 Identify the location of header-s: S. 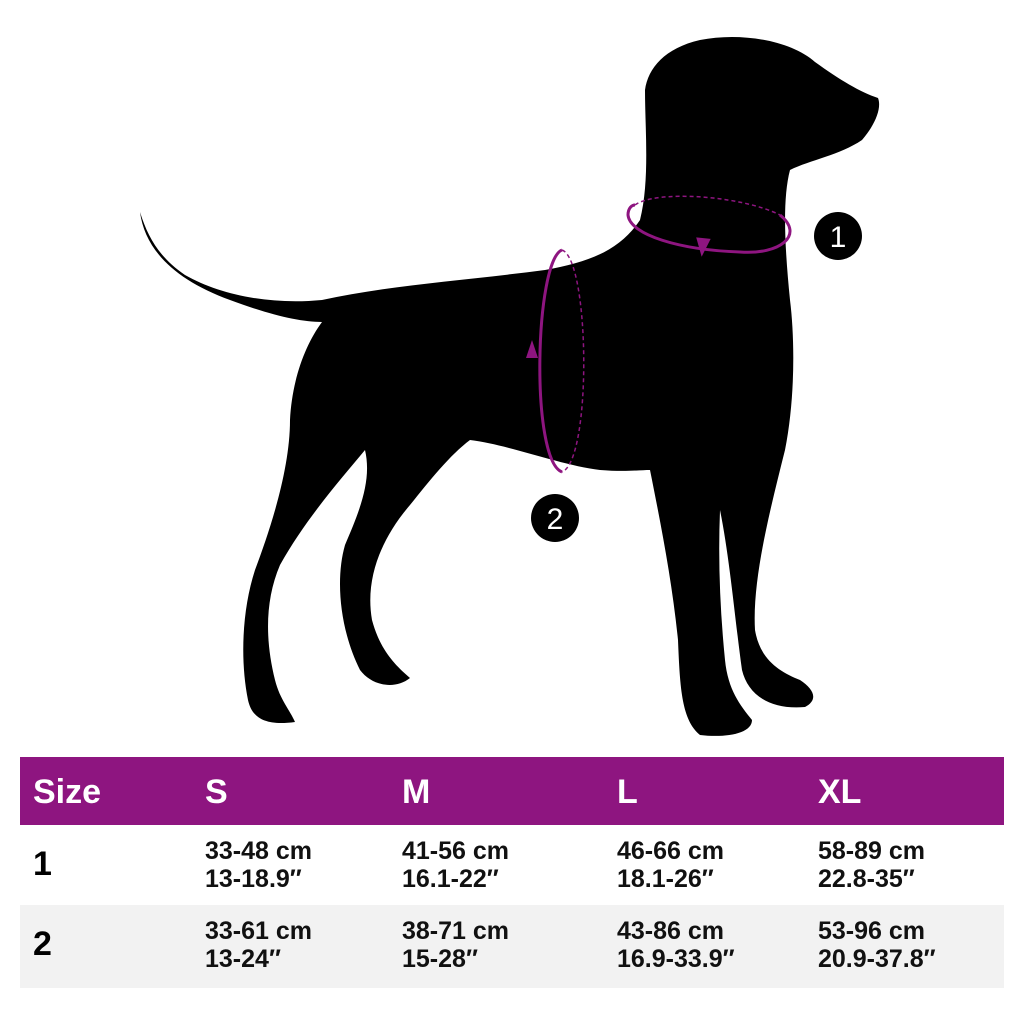
(216, 792).